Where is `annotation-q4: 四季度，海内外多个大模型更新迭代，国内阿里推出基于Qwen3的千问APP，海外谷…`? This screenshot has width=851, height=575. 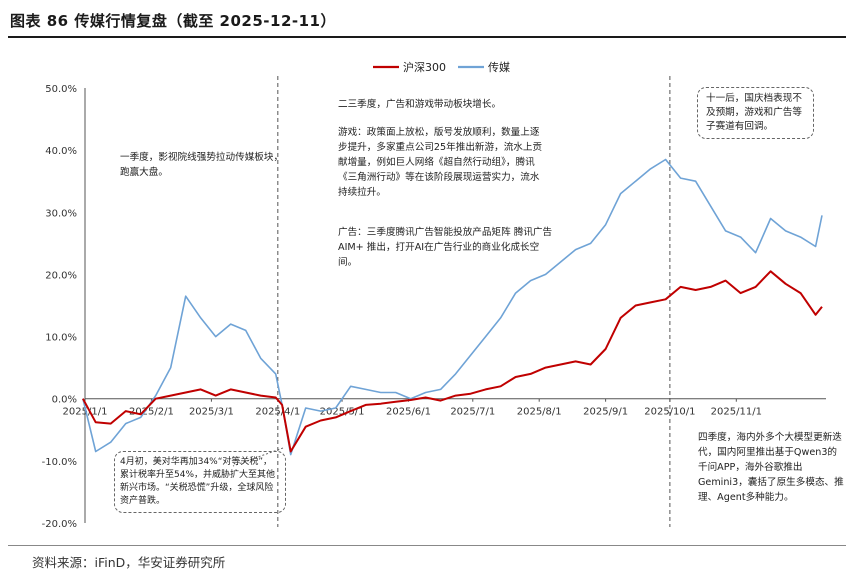 annotation-q4: 四季度，海内外多个大模型更新迭代，国内阿里推出基于Qwen3的千问APP，海外谷… is located at coordinates (771, 467).